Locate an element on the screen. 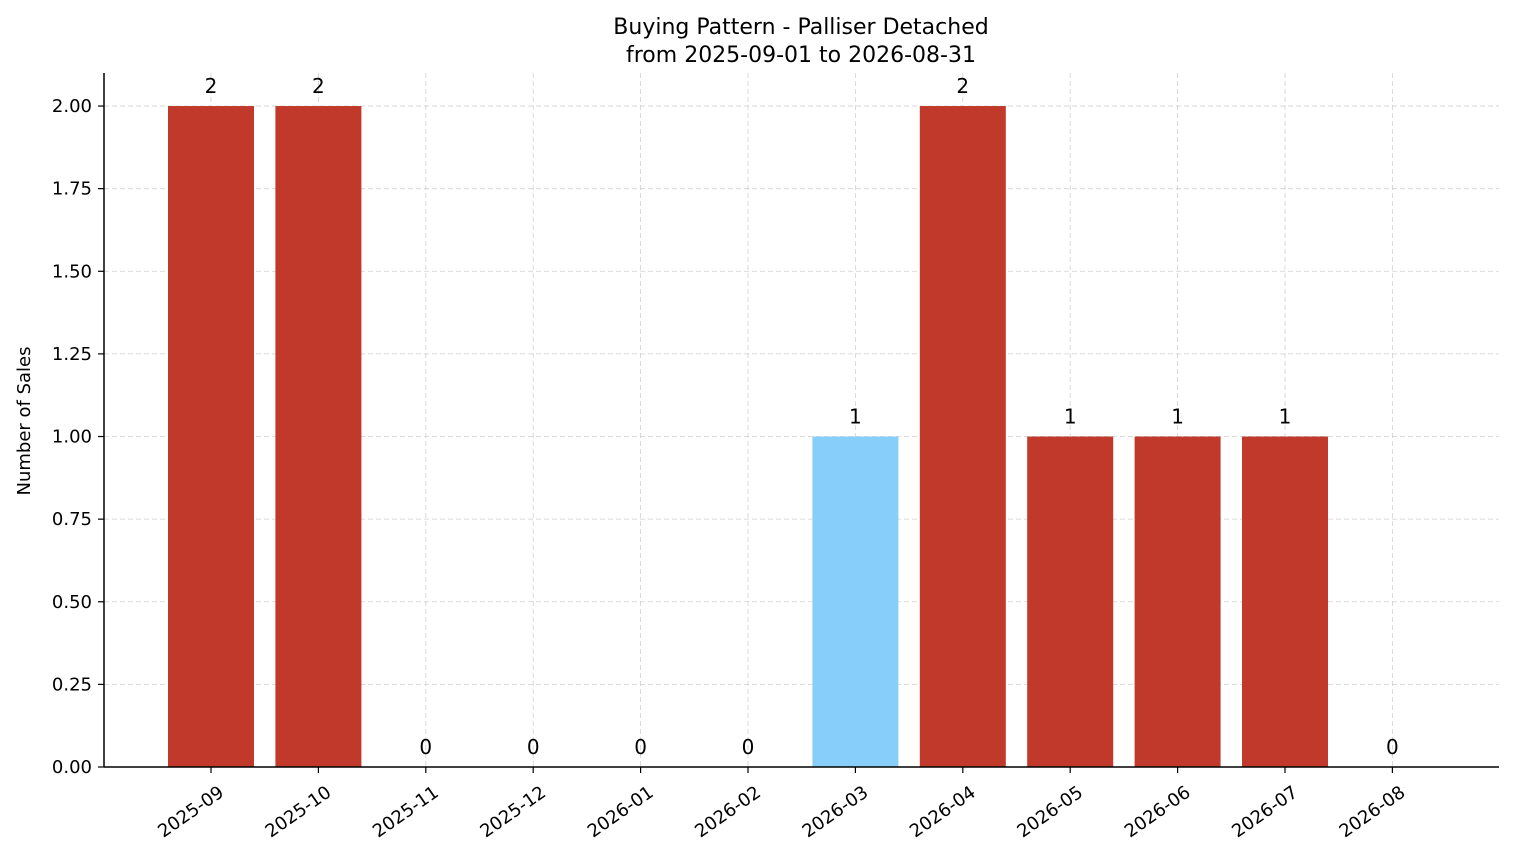 The image size is (1514, 863). x-tick-label: 2026-05 is located at coordinates (1050, 812).